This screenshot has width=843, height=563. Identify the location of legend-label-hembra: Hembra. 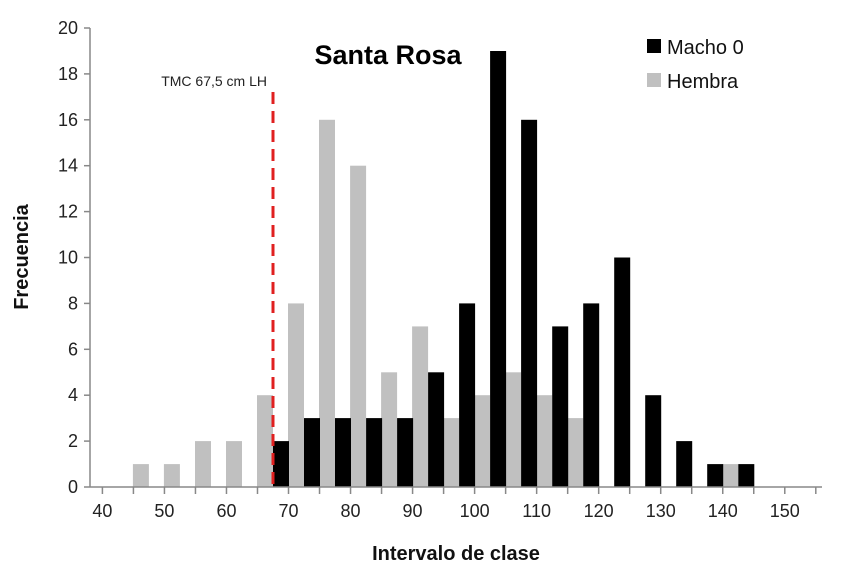
(703, 82).